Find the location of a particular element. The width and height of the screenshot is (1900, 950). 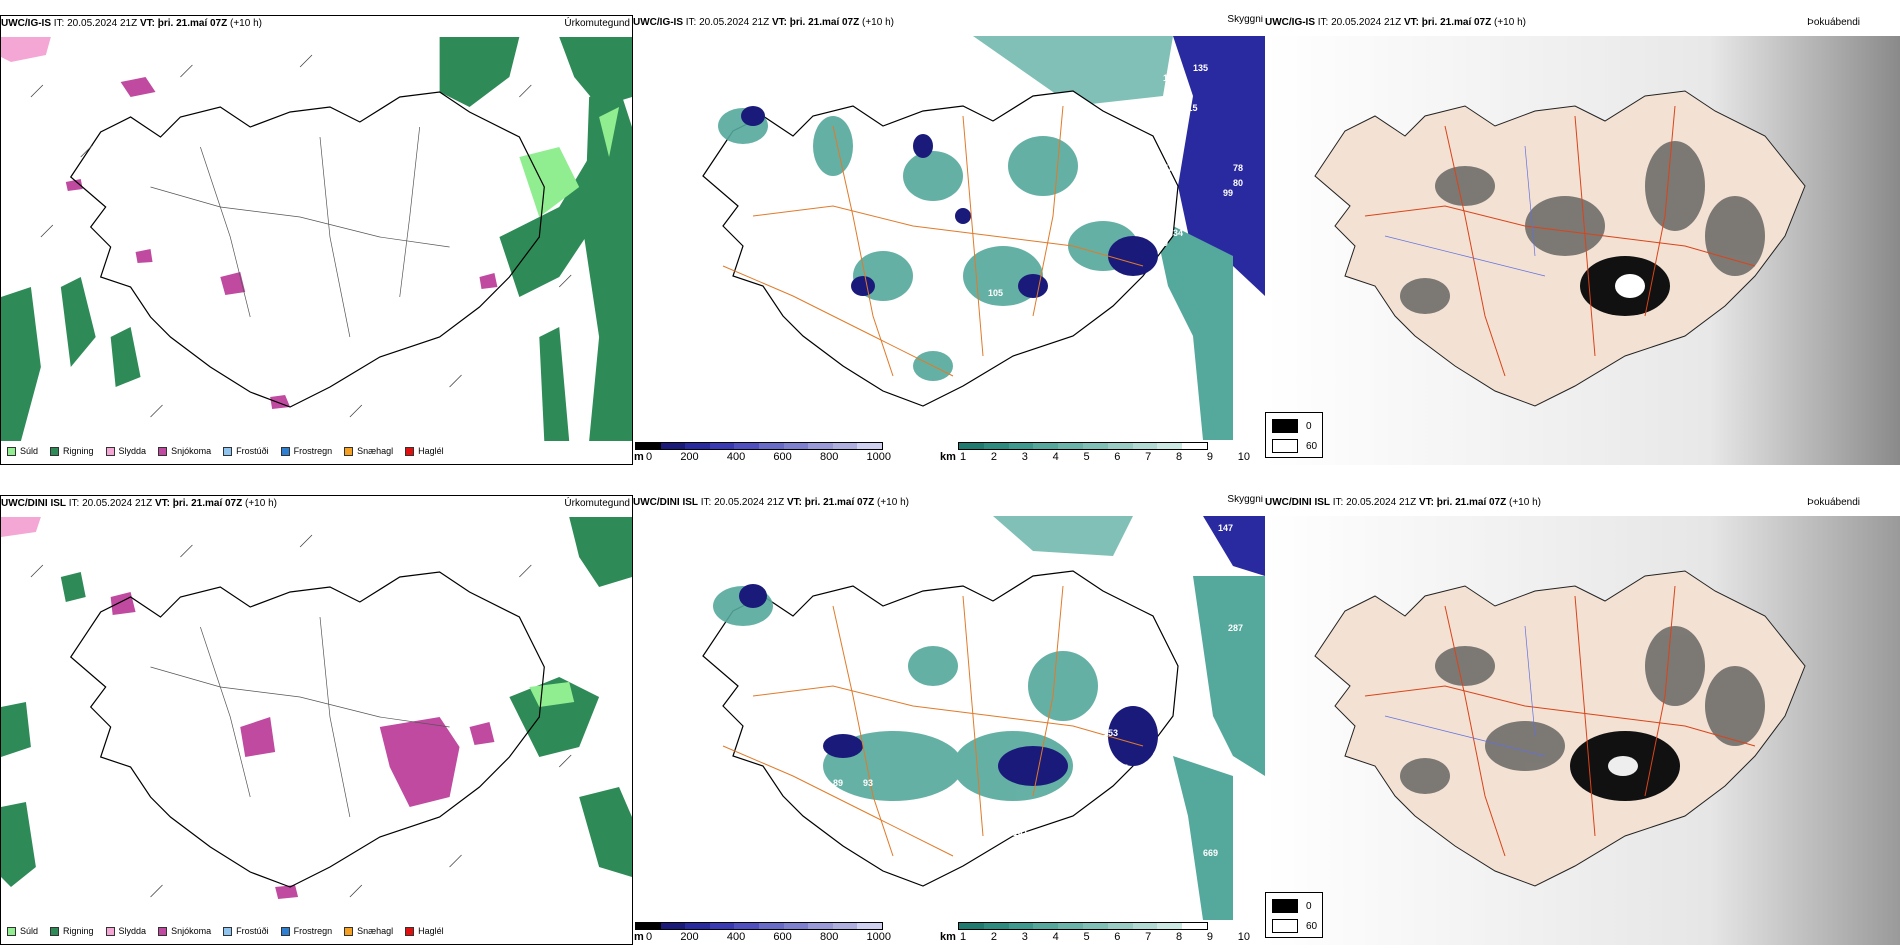

visibility-value-label: 113 is located at coordinates (940, 908).